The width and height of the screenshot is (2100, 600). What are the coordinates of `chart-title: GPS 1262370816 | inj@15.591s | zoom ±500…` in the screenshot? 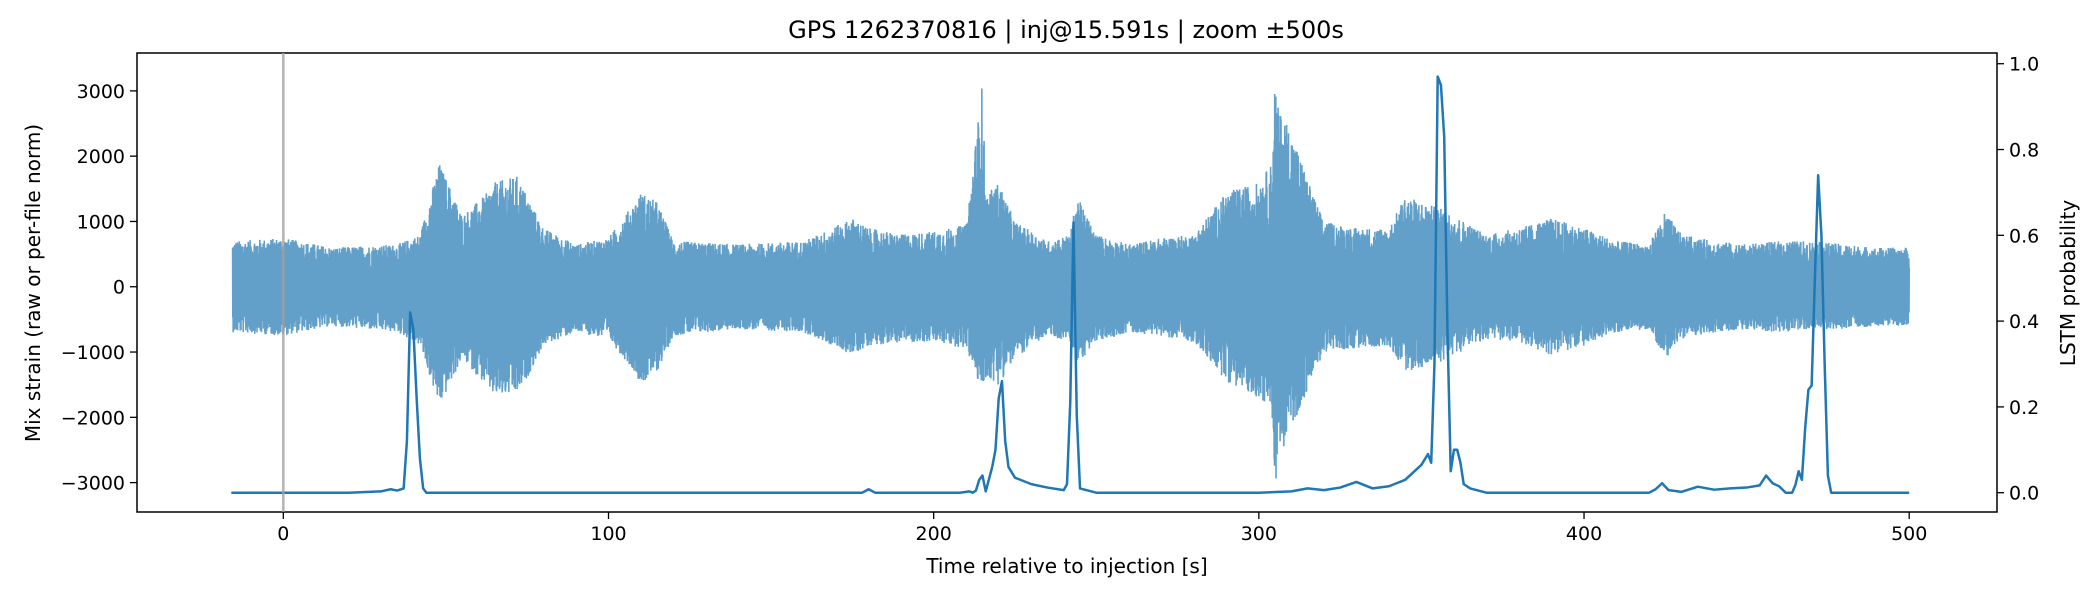 It's located at (1066, 30).